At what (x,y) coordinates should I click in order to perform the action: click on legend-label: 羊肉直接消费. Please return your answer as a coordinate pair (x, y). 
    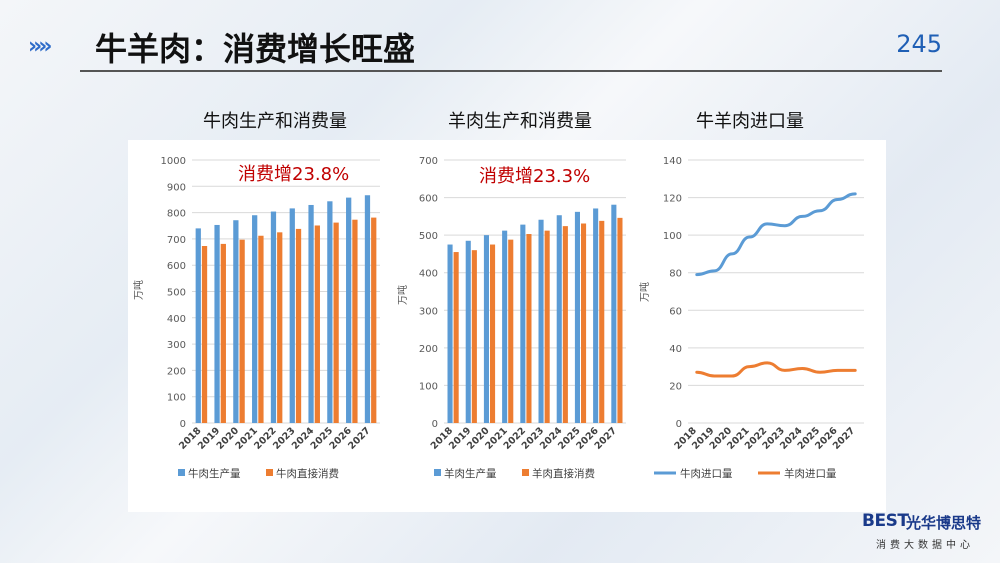
    Looking at the image, I should click on (563, 473).